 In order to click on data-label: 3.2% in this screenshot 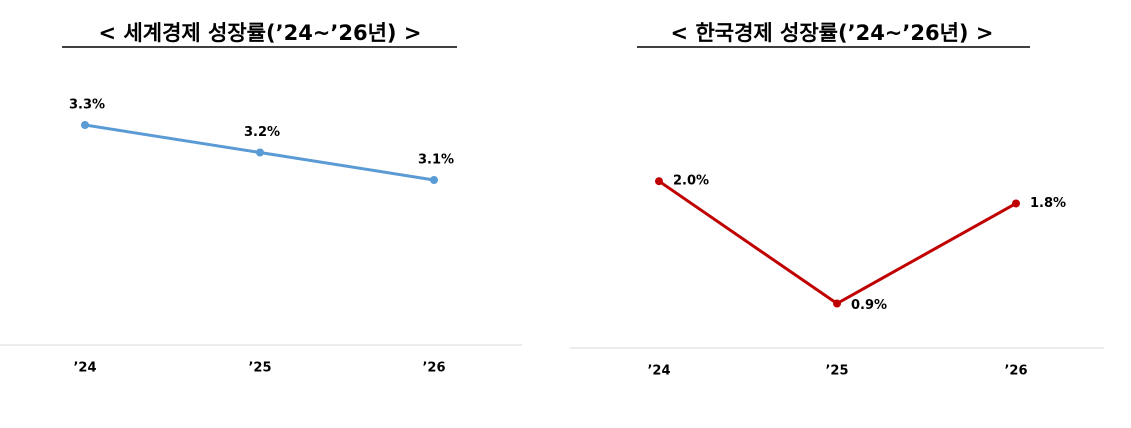, I will do `click(262, 132)`.